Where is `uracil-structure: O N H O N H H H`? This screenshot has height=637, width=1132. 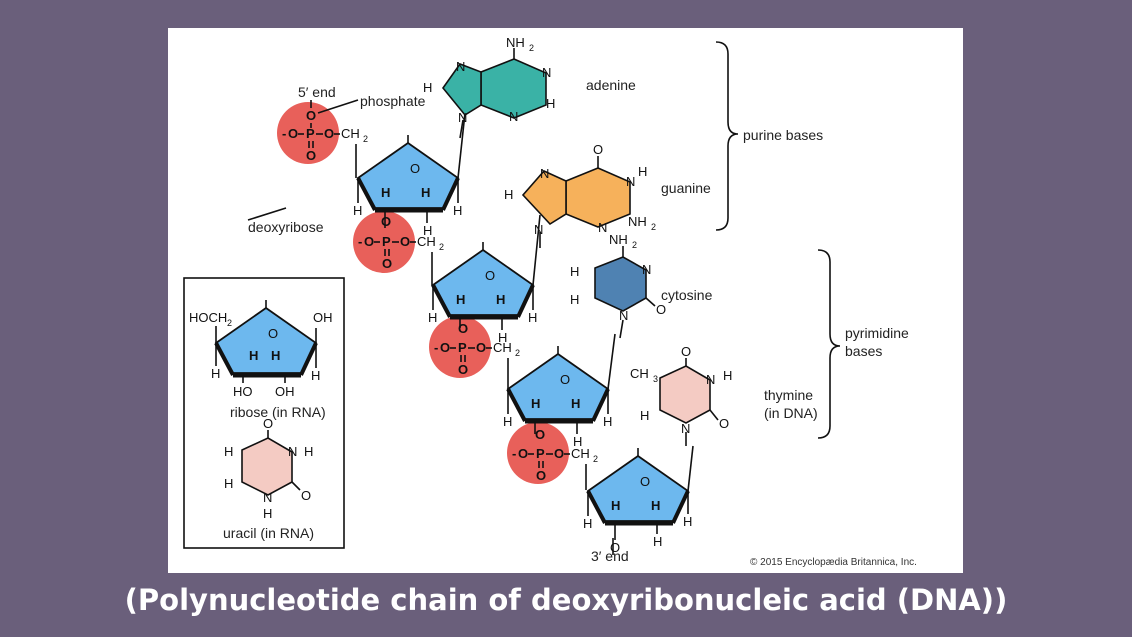
uracil-structure: O N H O N H H H is located at coordinates (268, 468).